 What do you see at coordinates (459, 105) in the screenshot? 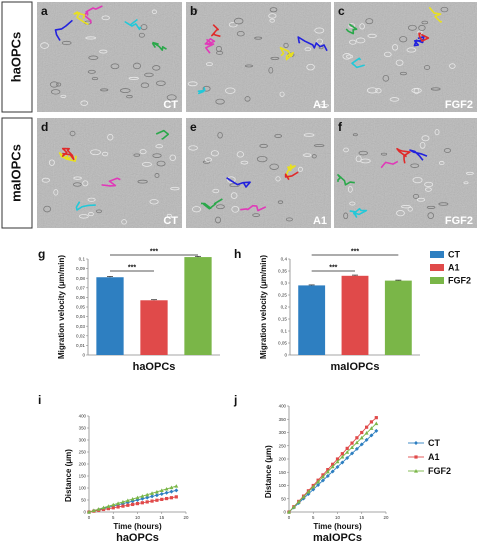
I see `panel-condition: FGF2` at bounding box center [459, 105].